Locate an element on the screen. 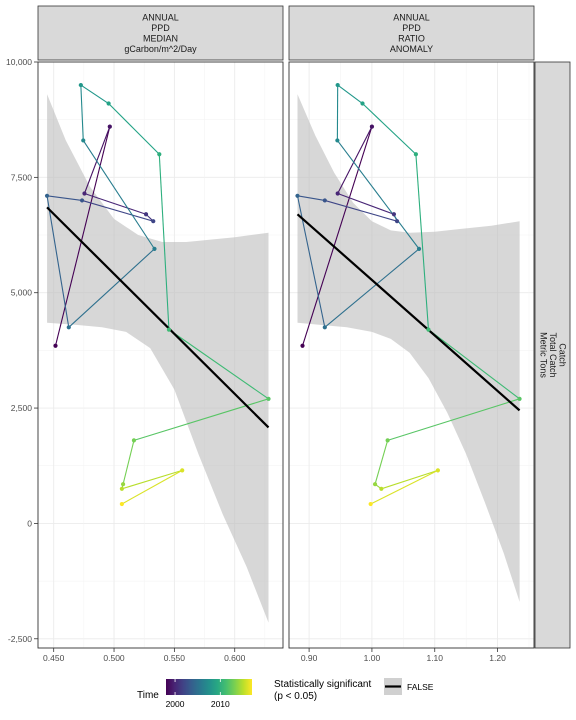  x-tick-label: 1.00 is located at coordinates (372, 658).